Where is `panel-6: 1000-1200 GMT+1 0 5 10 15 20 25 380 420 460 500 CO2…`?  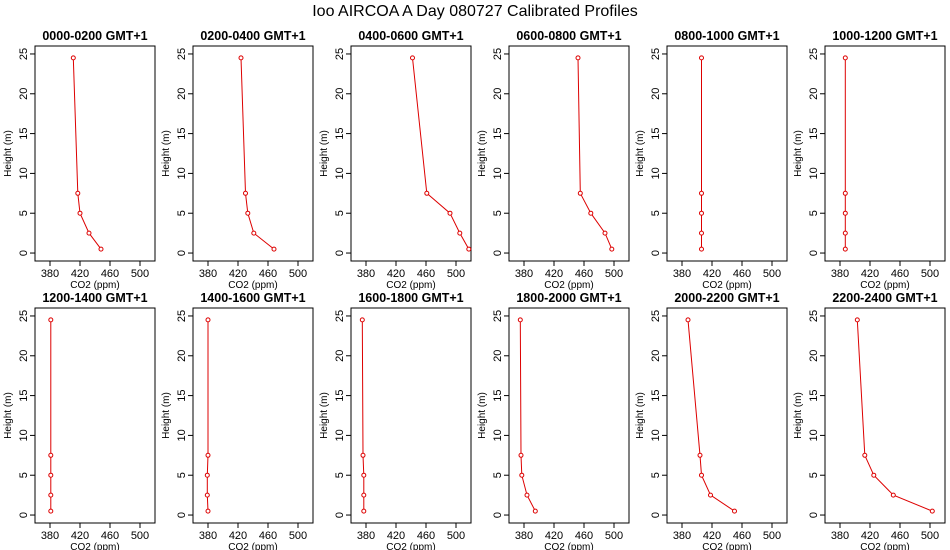
panel-6: 1000-1200 GMT+1 0 5 10 15 20 25 380 420 460 500 CO2… is located at coordinates (869, 160).